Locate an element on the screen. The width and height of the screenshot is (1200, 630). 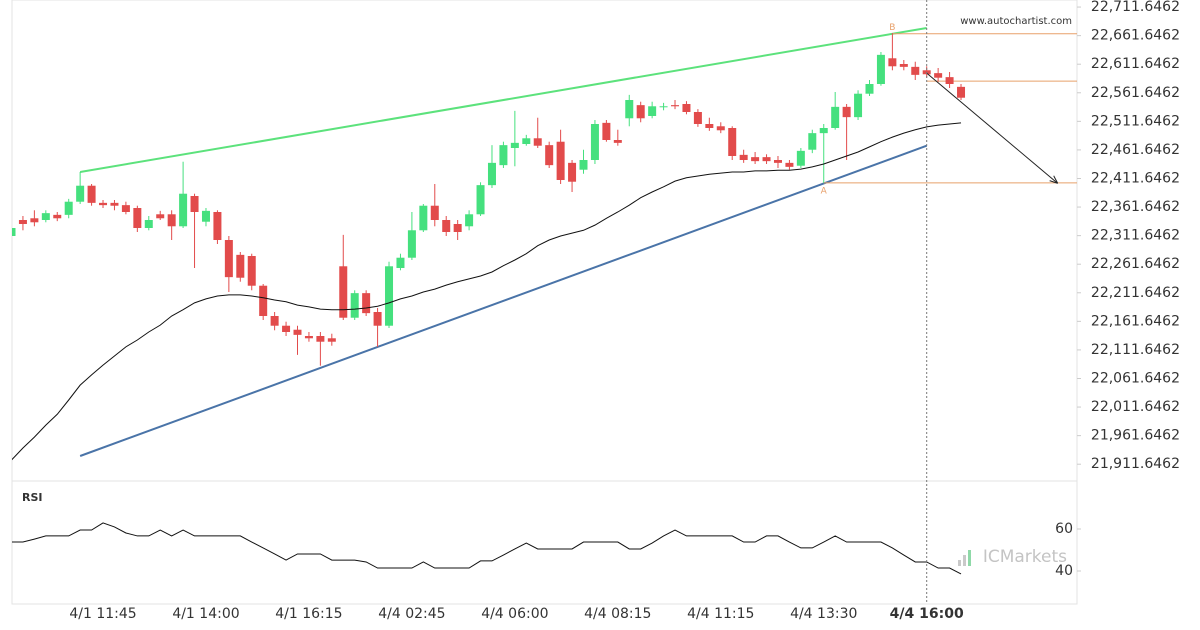
x-tick-label: 4/4 02:45 is located at coordinates (411, 614).